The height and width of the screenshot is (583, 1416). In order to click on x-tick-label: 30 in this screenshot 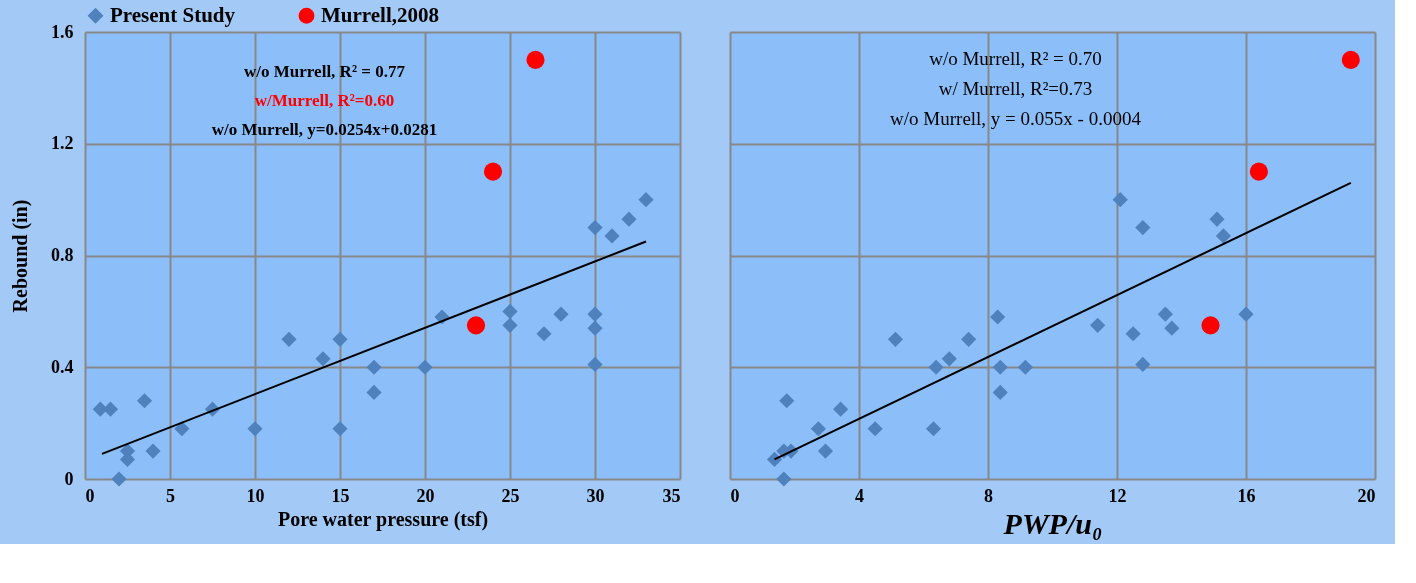, I will do `click(595, 495)`.